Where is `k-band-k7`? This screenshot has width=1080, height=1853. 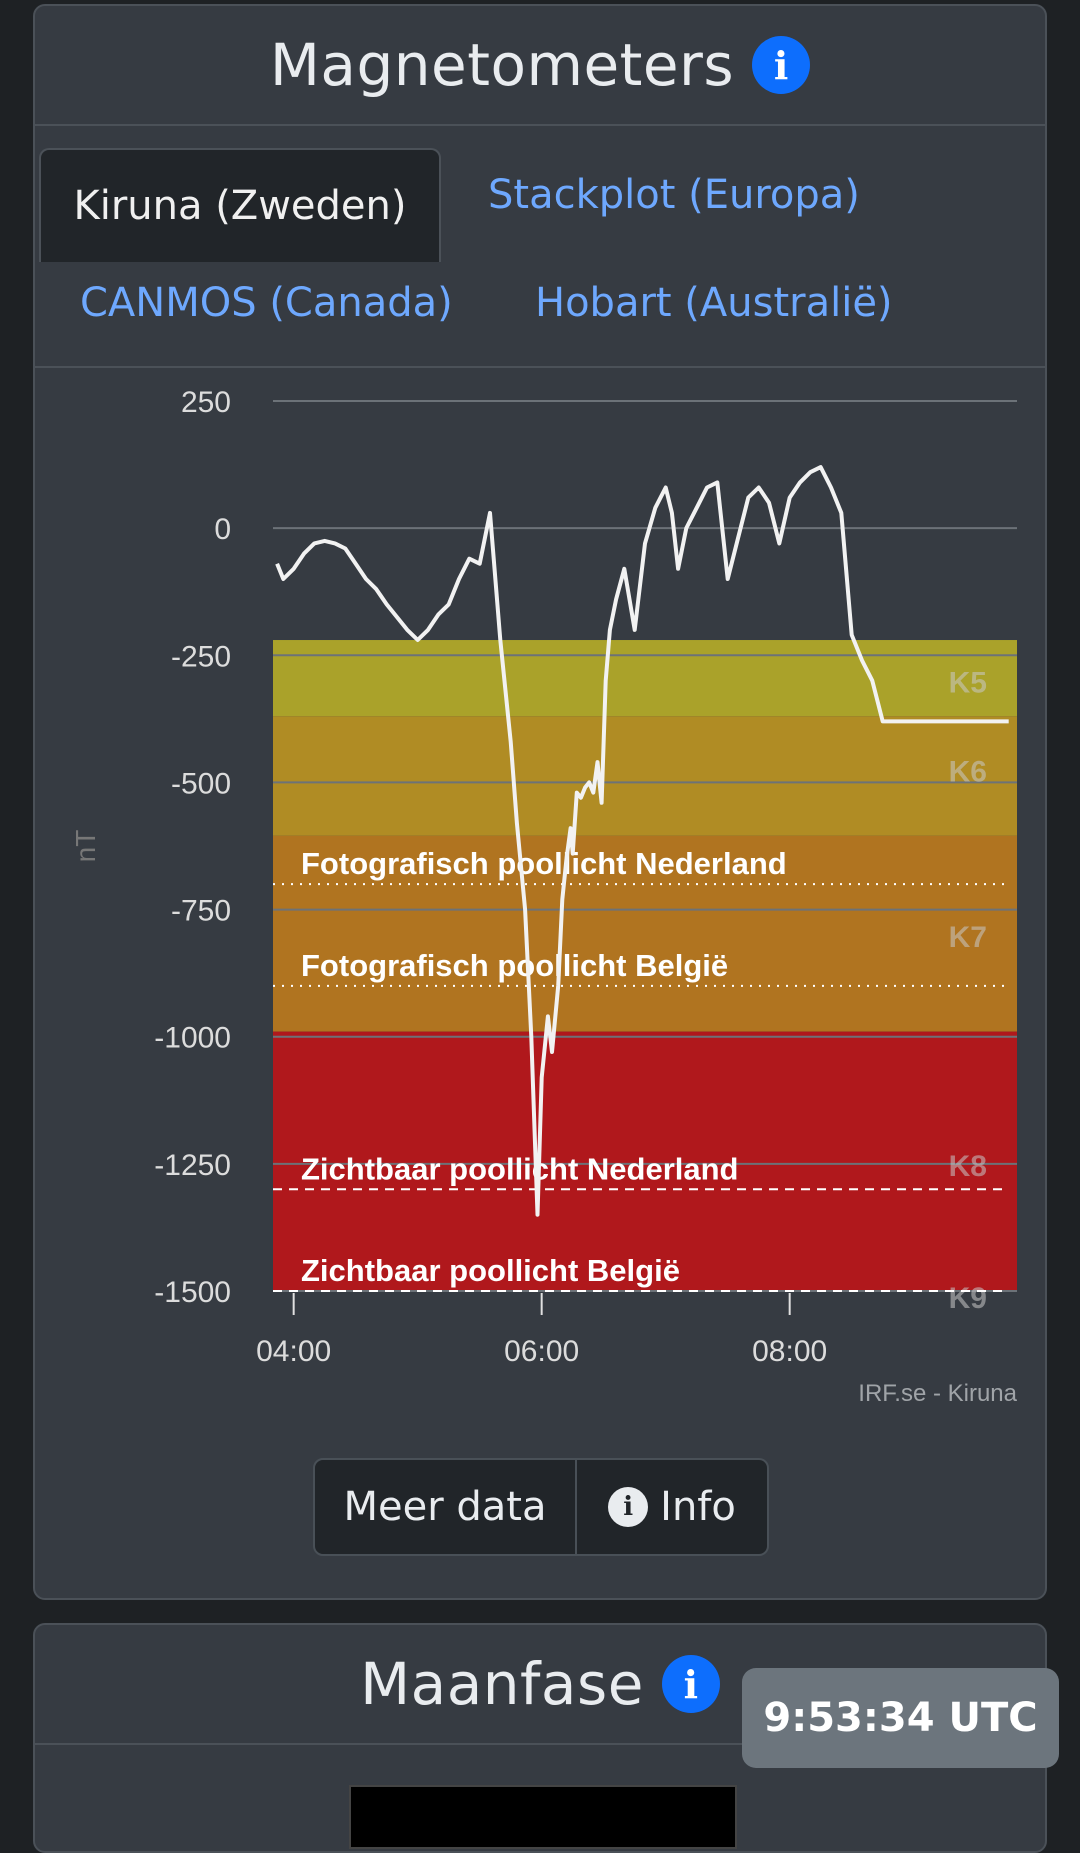
k-band-k7 is located at coordinates (645, 933).